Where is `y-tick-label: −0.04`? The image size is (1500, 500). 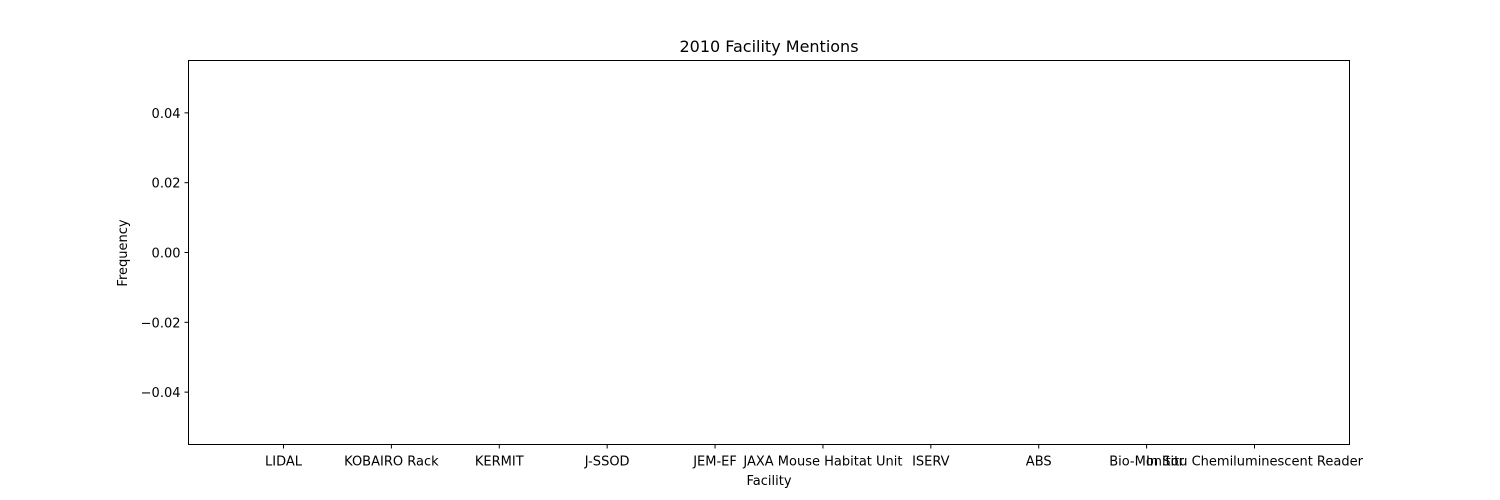
y-tick-label: −0.04 is located at coordinates (161, 393).